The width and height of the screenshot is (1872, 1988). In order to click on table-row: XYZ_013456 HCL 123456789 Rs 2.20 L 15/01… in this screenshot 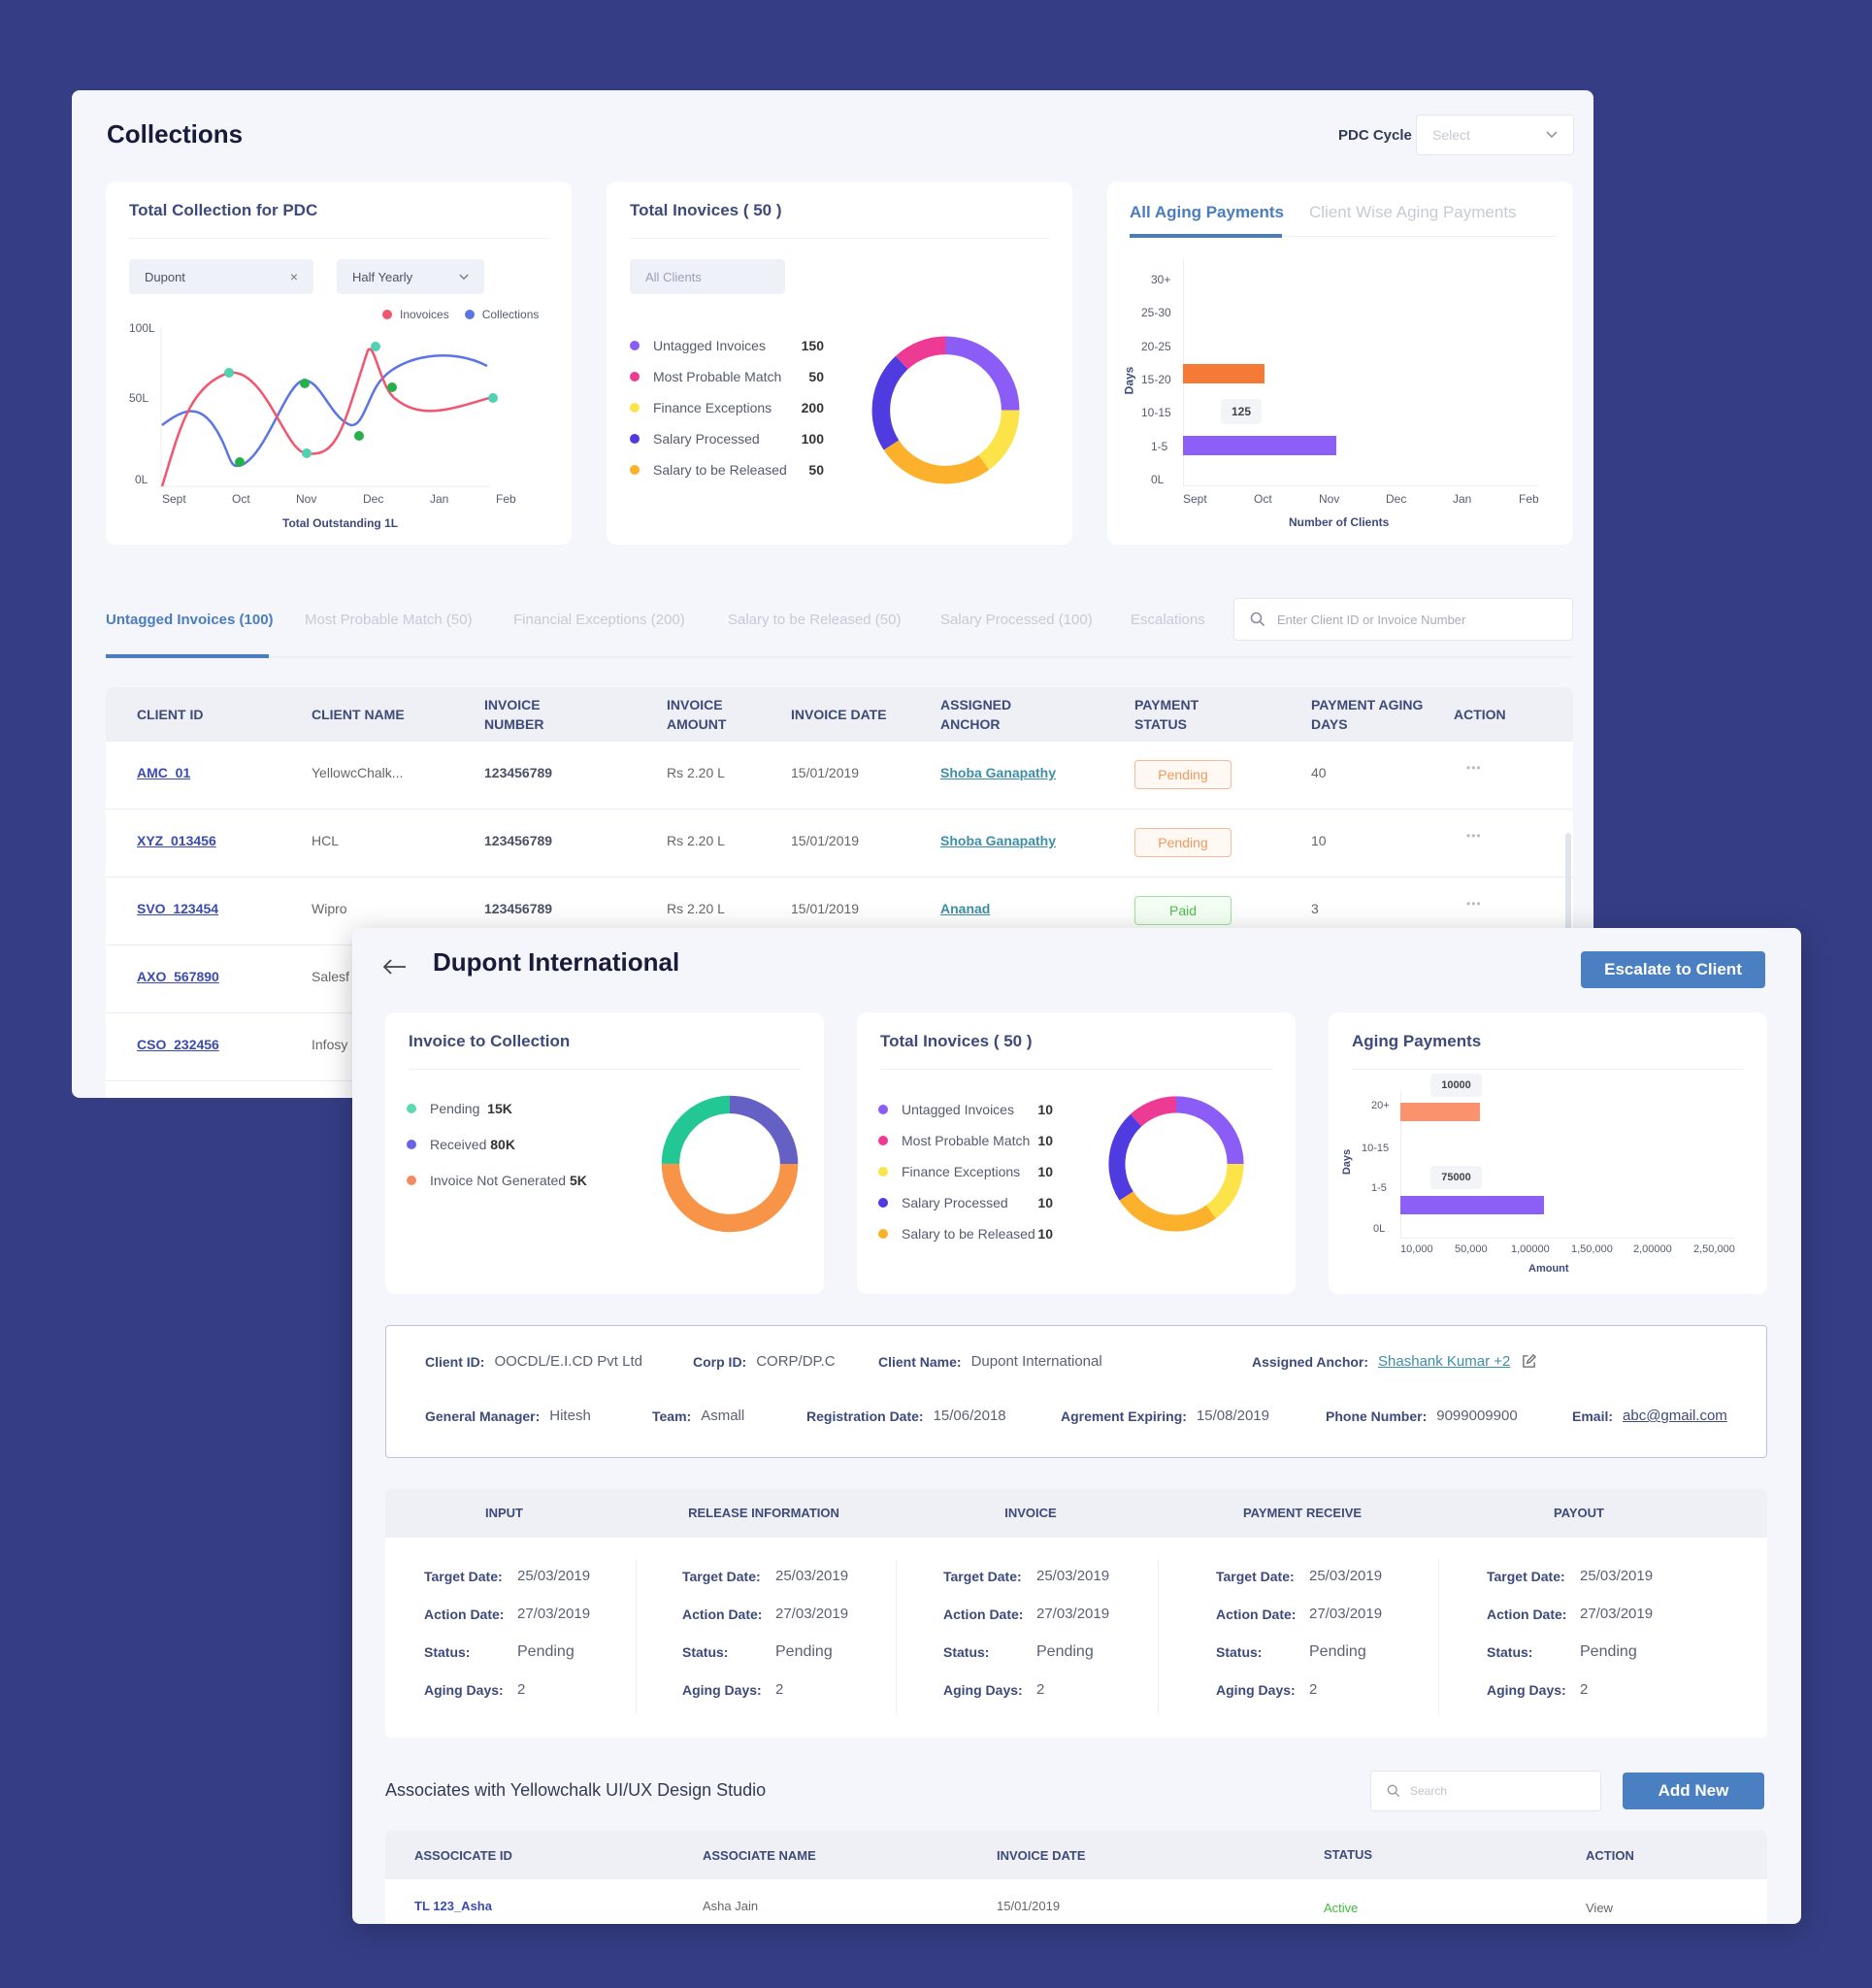, I will do `click(839, 844)`.